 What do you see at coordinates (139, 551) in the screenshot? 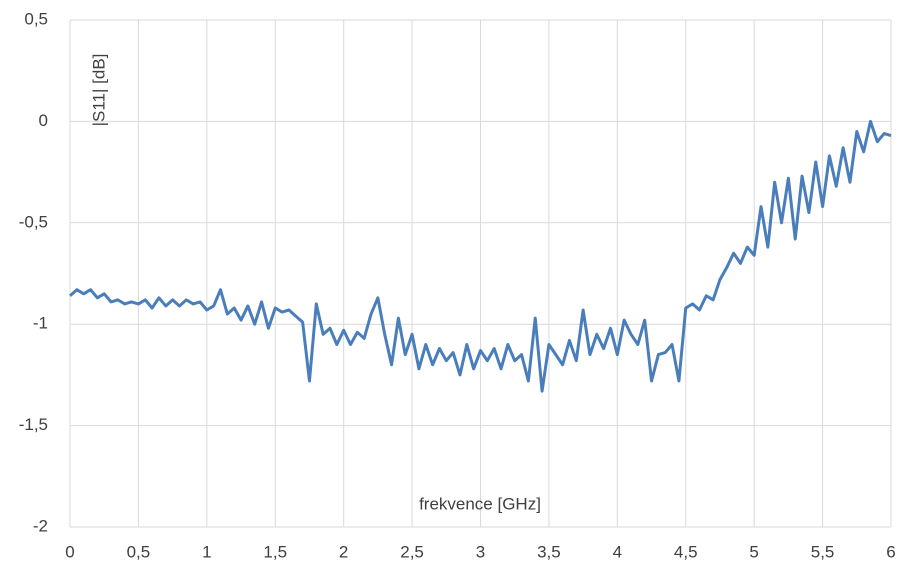
I see `x-tick-label: 0,5` at bounding box center [139, 551].